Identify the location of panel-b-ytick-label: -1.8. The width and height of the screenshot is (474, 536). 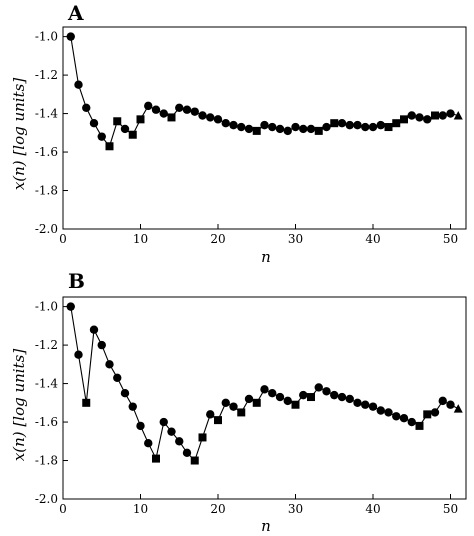
(46, 461).